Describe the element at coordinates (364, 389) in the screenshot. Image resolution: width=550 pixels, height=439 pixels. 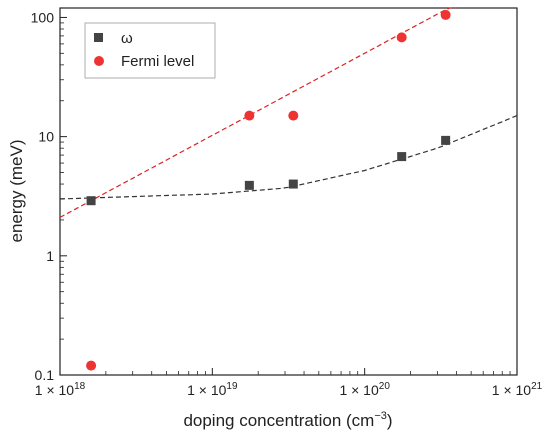
I see `x-tick-label-2: 1 × 10²⁰` at that location.